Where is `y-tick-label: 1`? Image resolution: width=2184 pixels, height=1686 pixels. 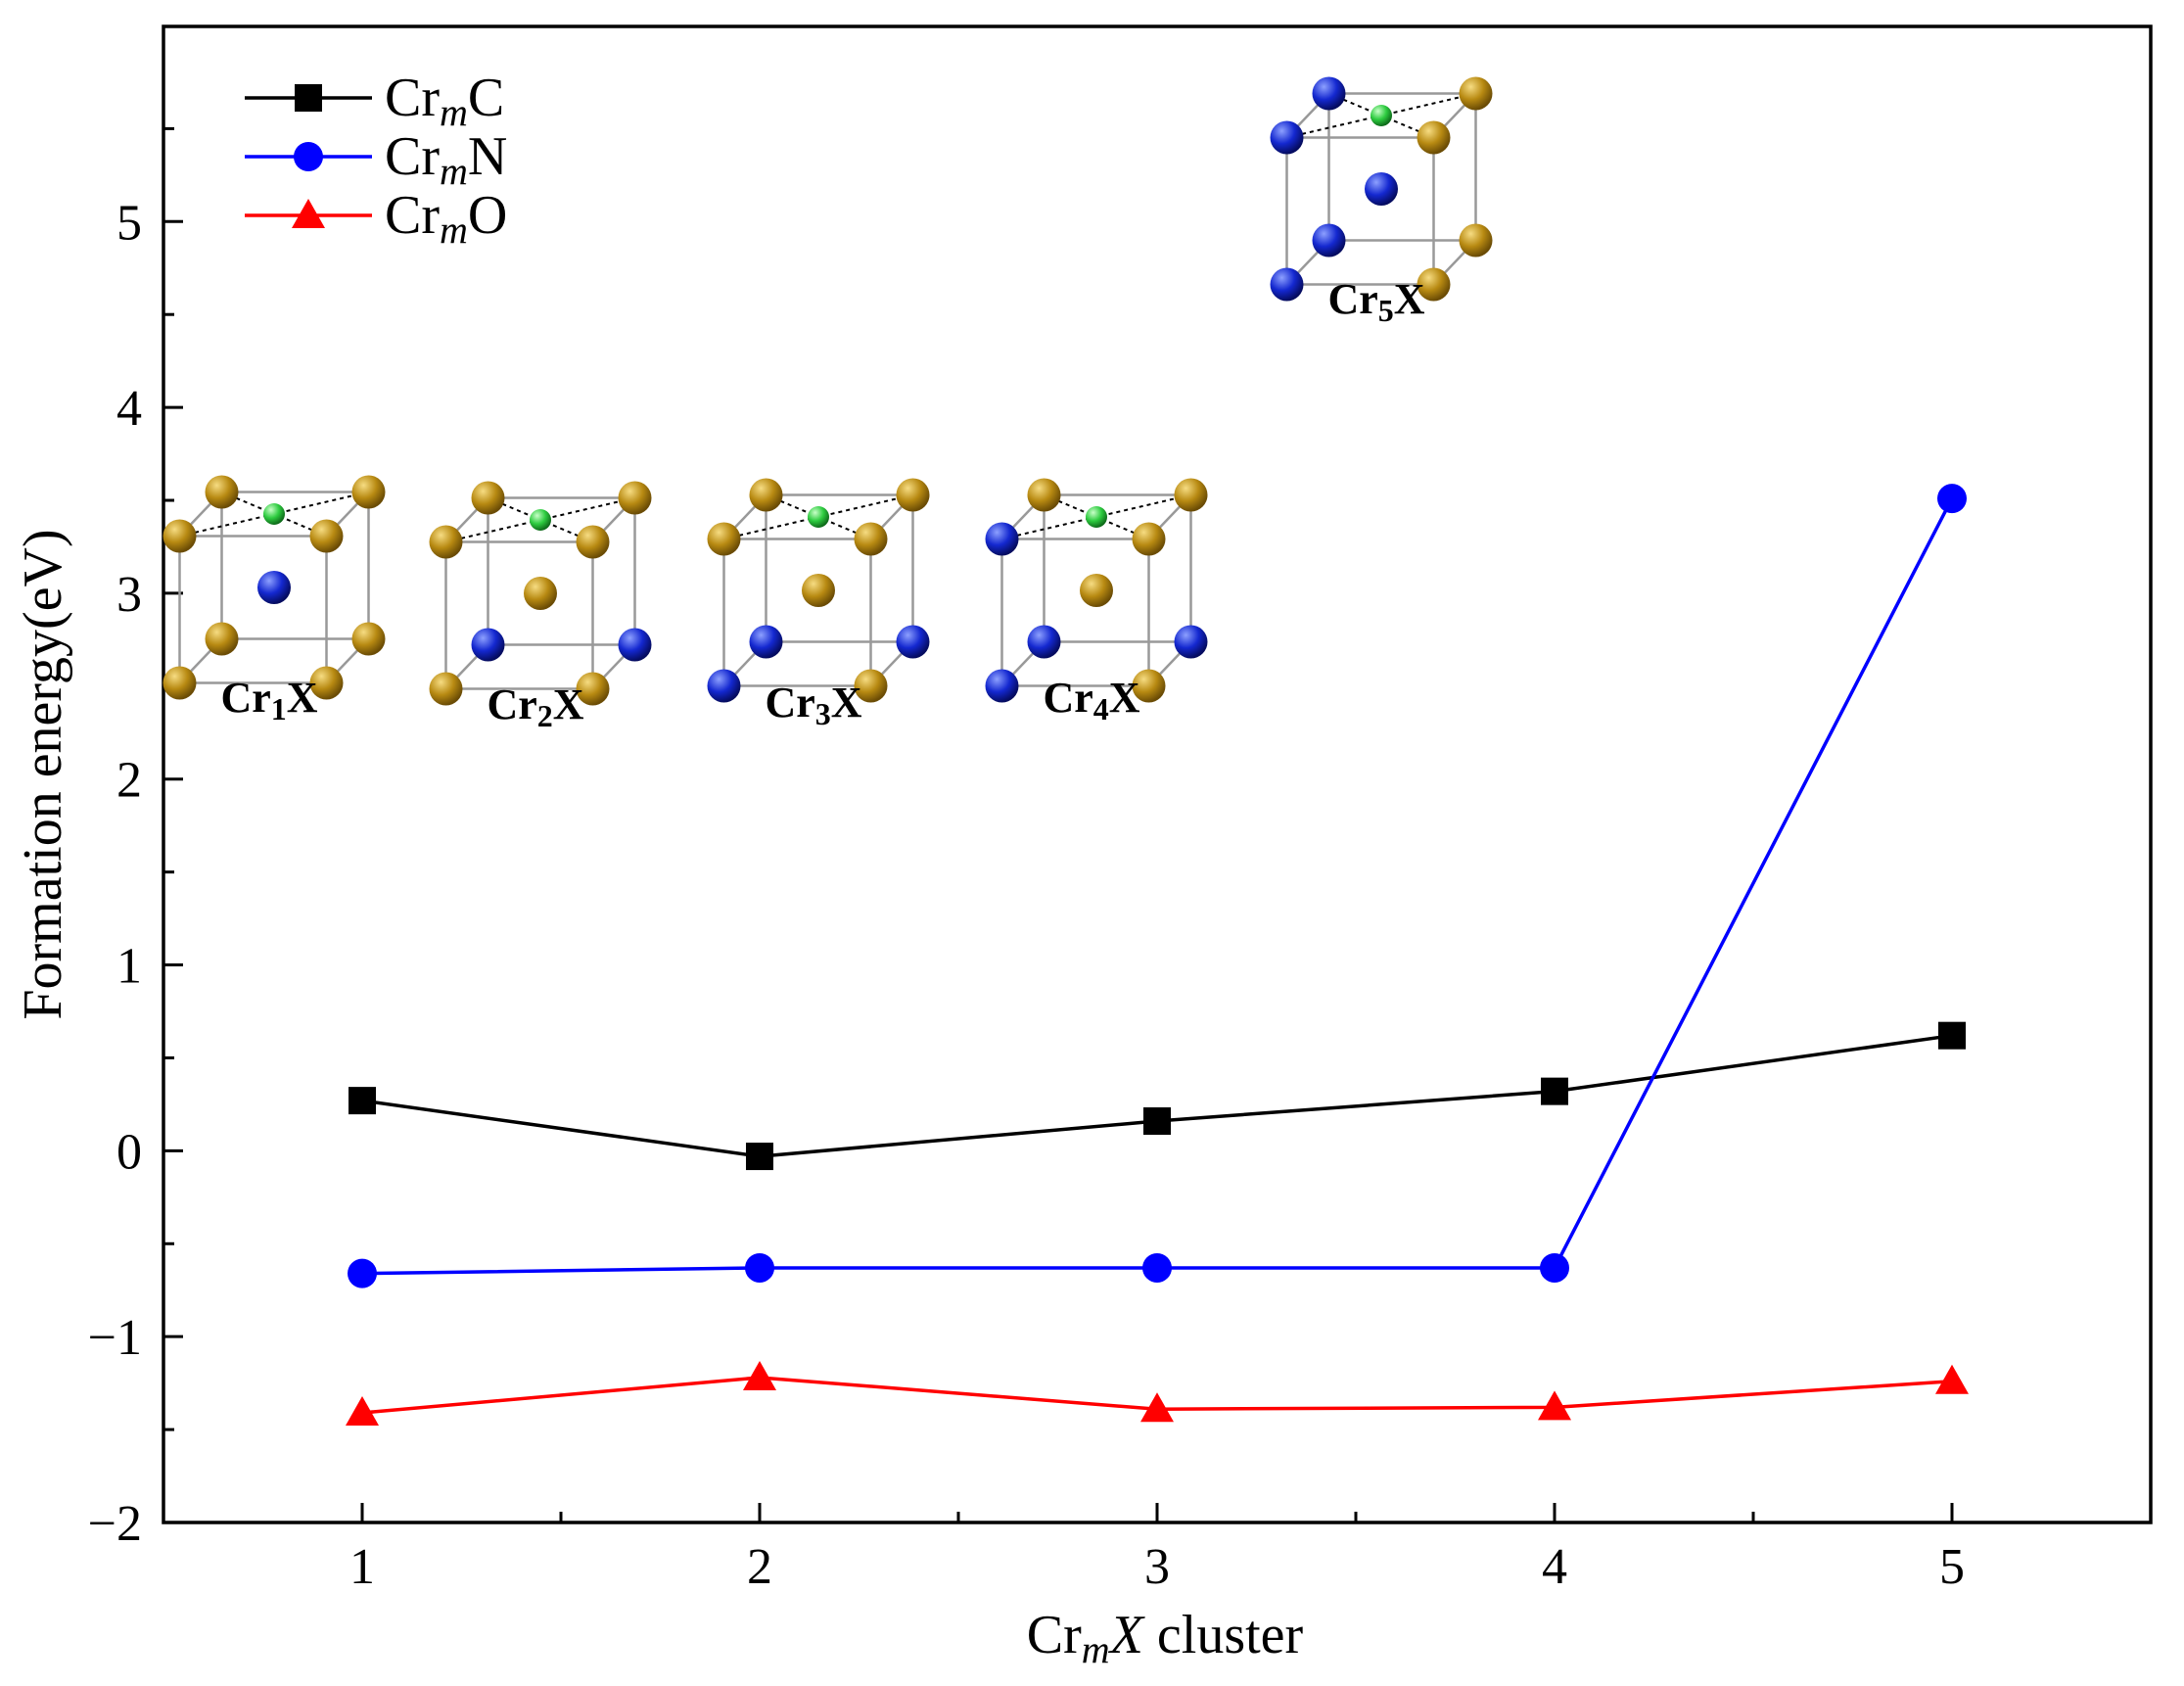
y-tick-label: 1 is located at coordinates (129, 967).